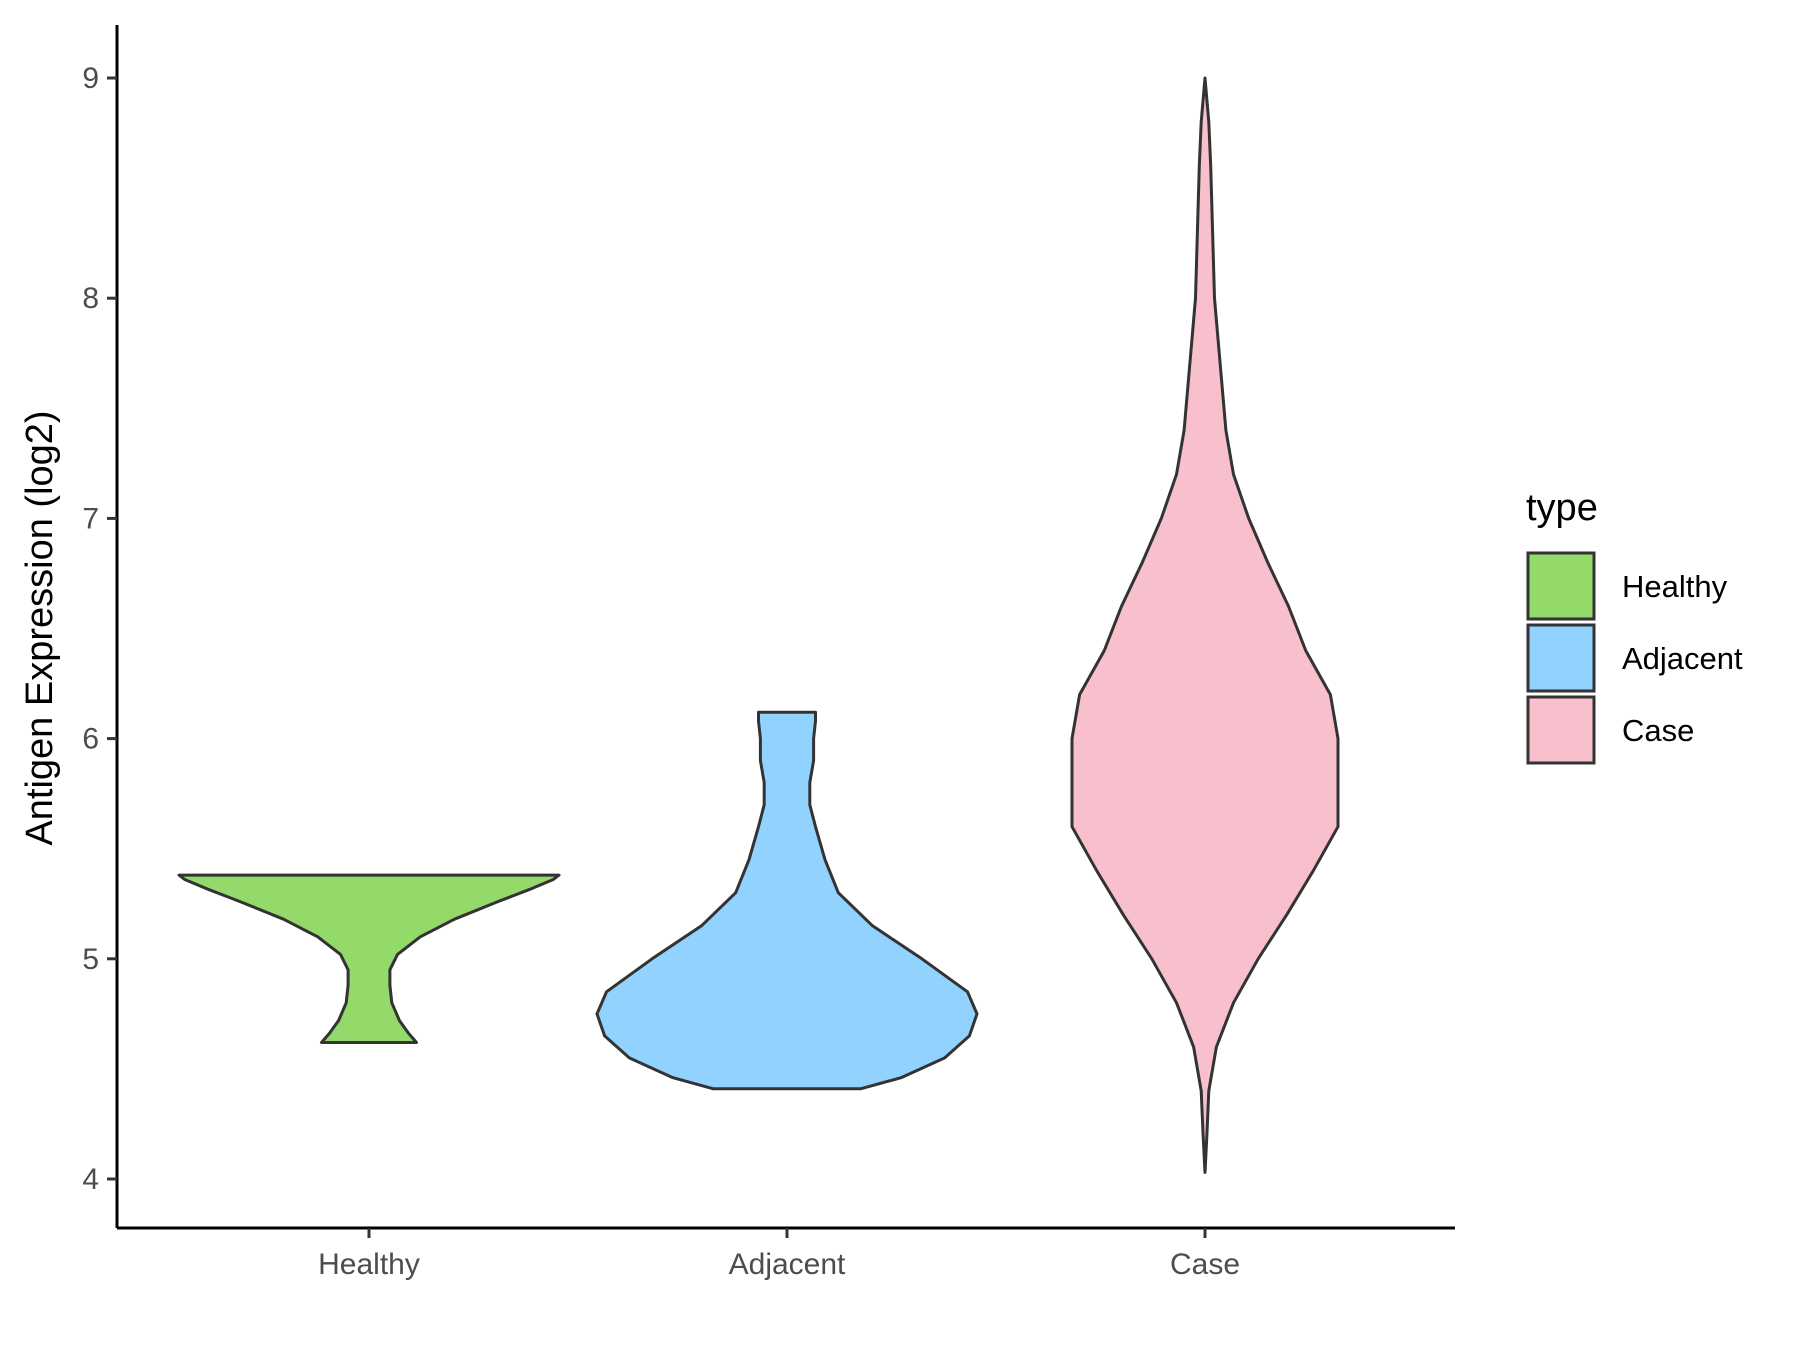  Describe the element at coordinates (1562, 508) in the screenshot. I see `legend-title: type` at that location.